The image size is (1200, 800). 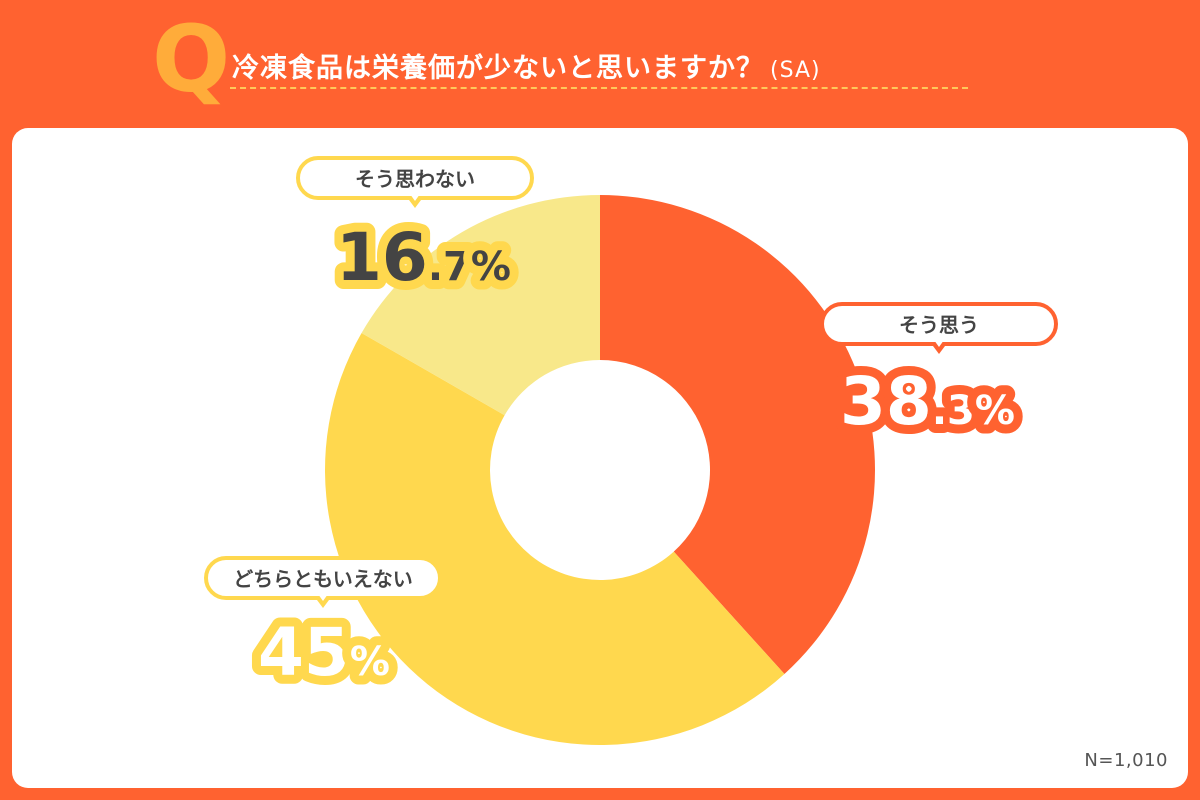 I want to click on slice-value-int: 45, so click(x=304, y=652).